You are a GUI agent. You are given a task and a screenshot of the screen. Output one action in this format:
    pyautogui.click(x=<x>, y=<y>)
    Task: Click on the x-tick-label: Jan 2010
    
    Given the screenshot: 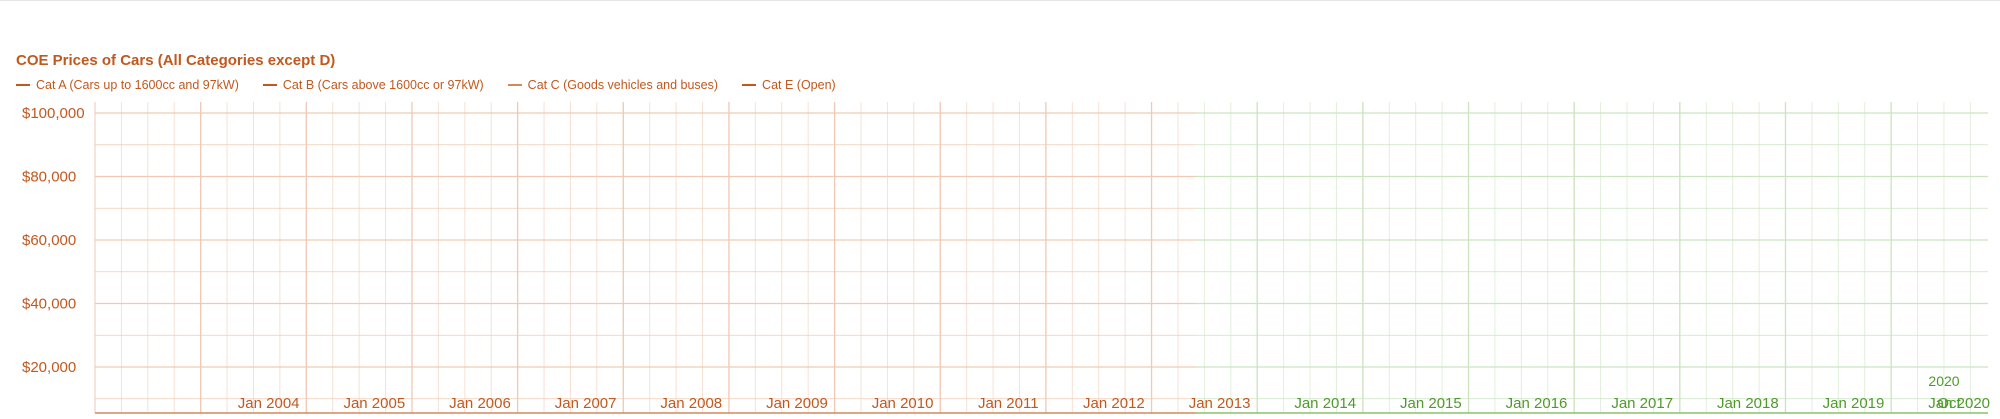 What is the action you would take?
    pyautogui.click(x=903, y=403)
    